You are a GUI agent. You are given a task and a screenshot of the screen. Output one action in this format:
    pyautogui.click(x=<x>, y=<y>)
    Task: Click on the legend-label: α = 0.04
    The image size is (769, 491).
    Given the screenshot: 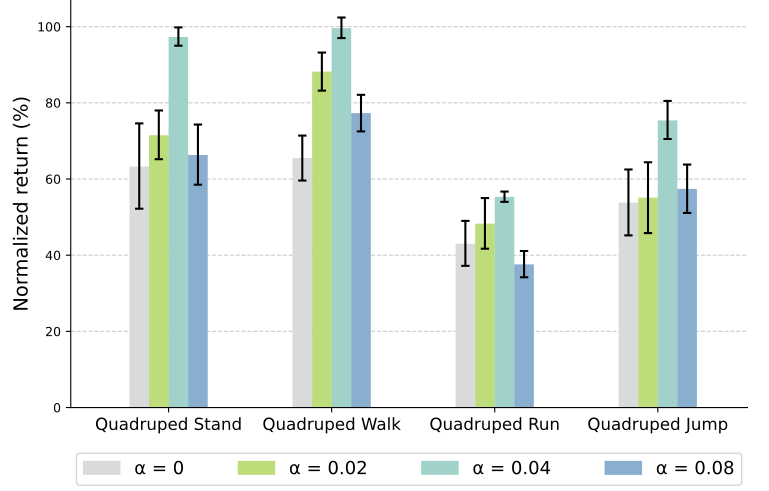 What is the action you would take?
    pyautogui.click(x=511, y=467)
    